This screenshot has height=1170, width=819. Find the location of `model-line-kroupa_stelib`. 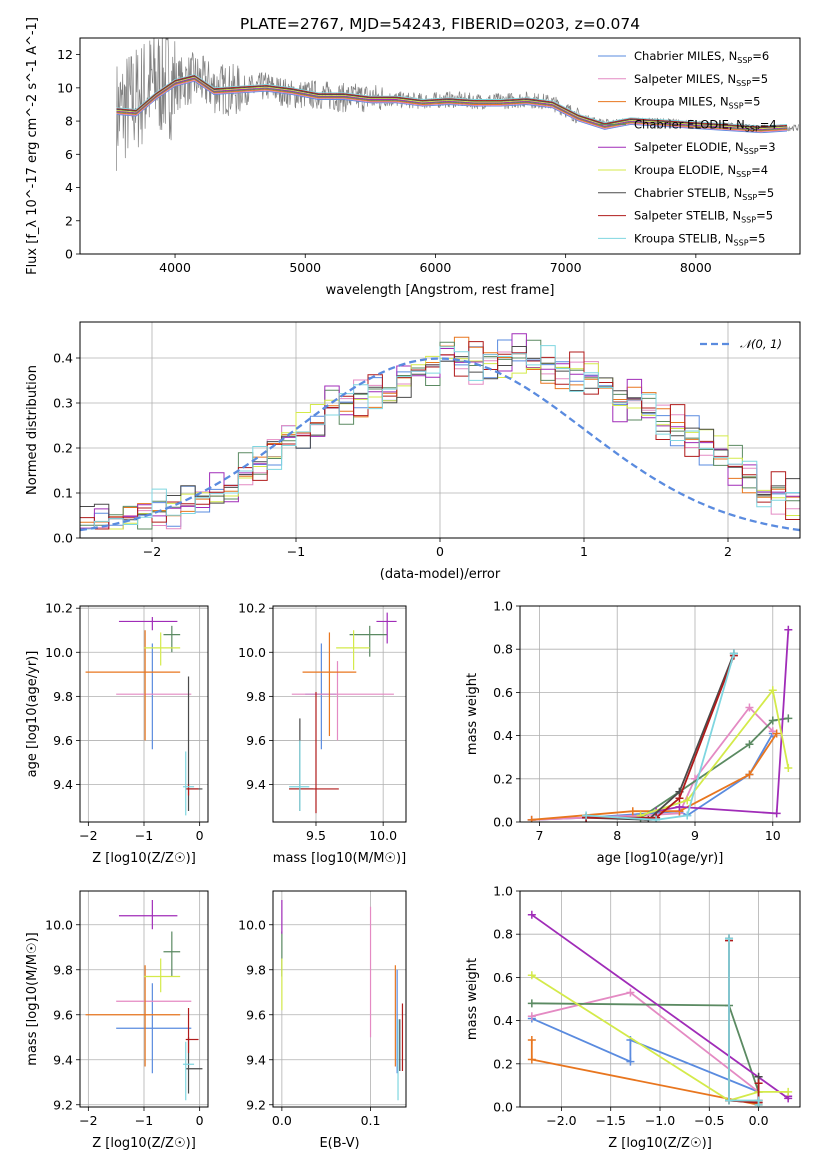

model-line-kroupa_stelib is located at coordinates (452, 100).